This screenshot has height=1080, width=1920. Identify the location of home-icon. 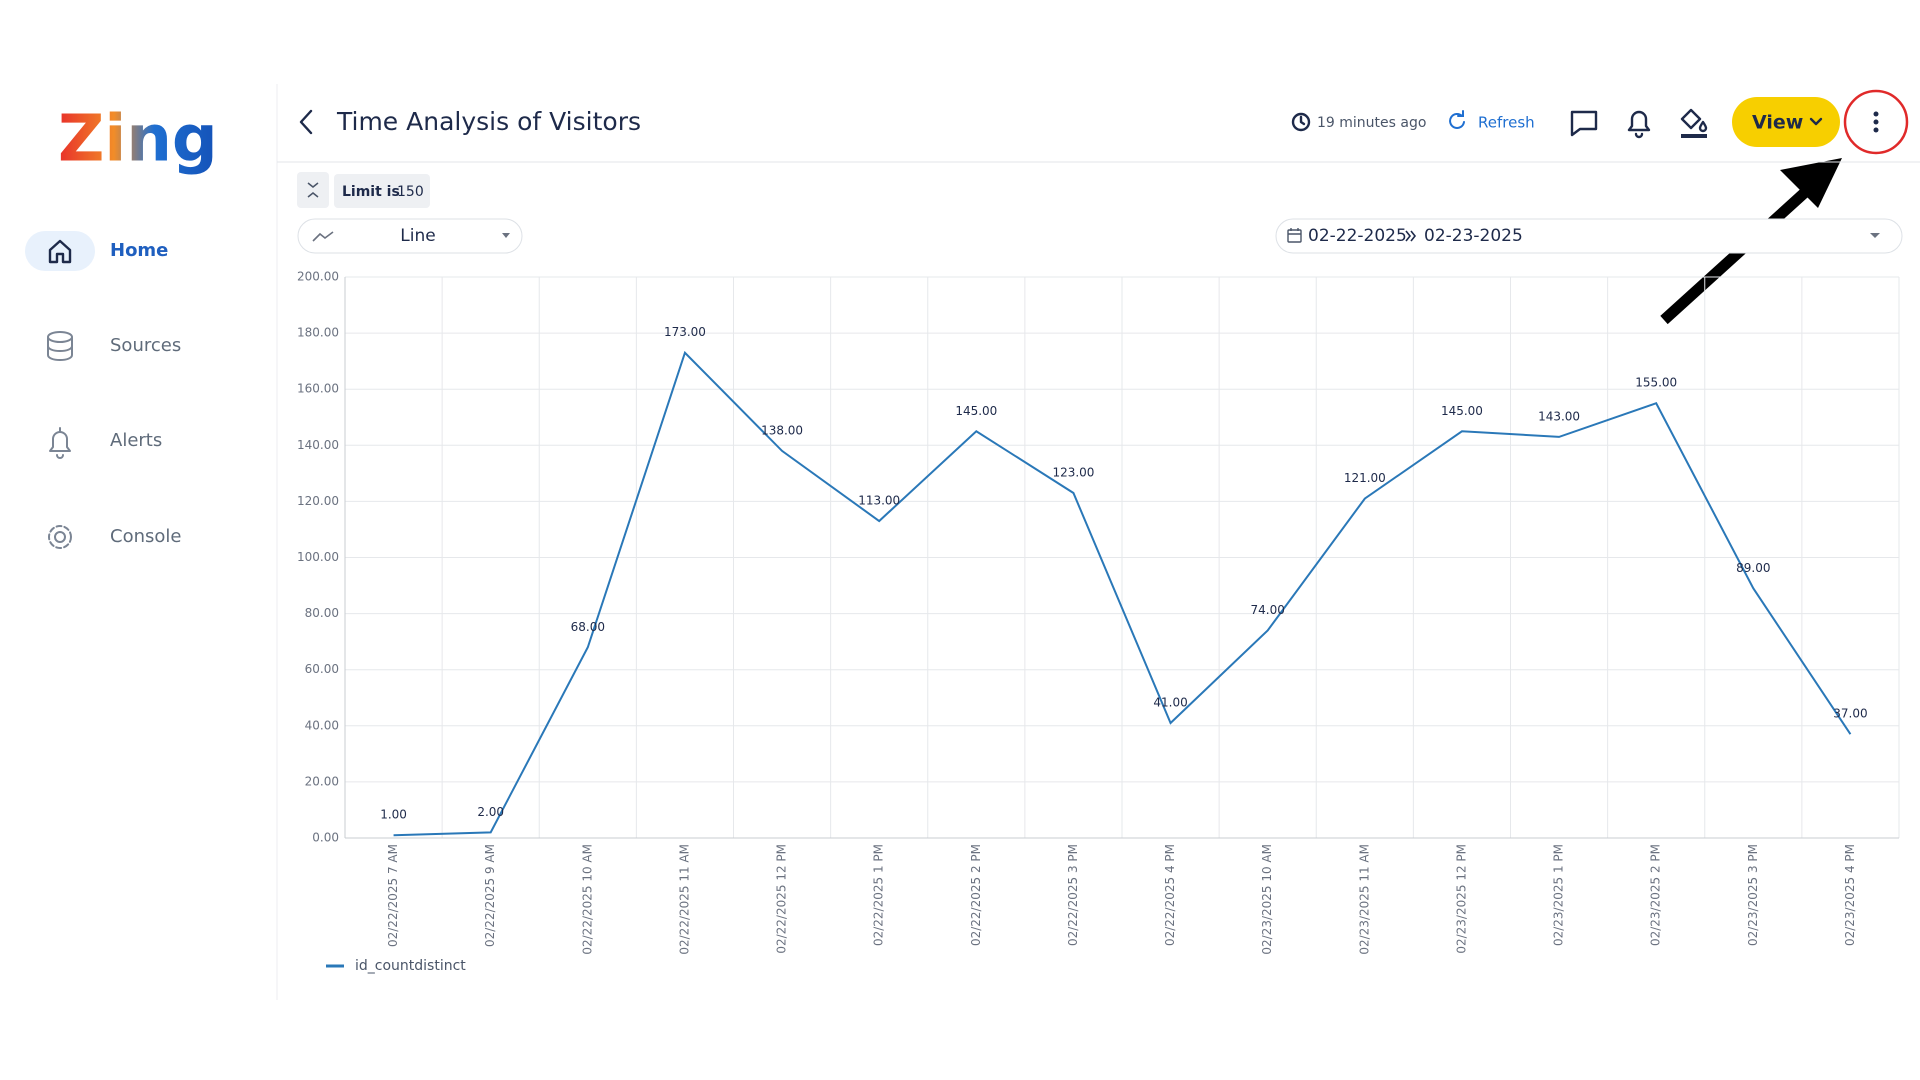
(60, 251).